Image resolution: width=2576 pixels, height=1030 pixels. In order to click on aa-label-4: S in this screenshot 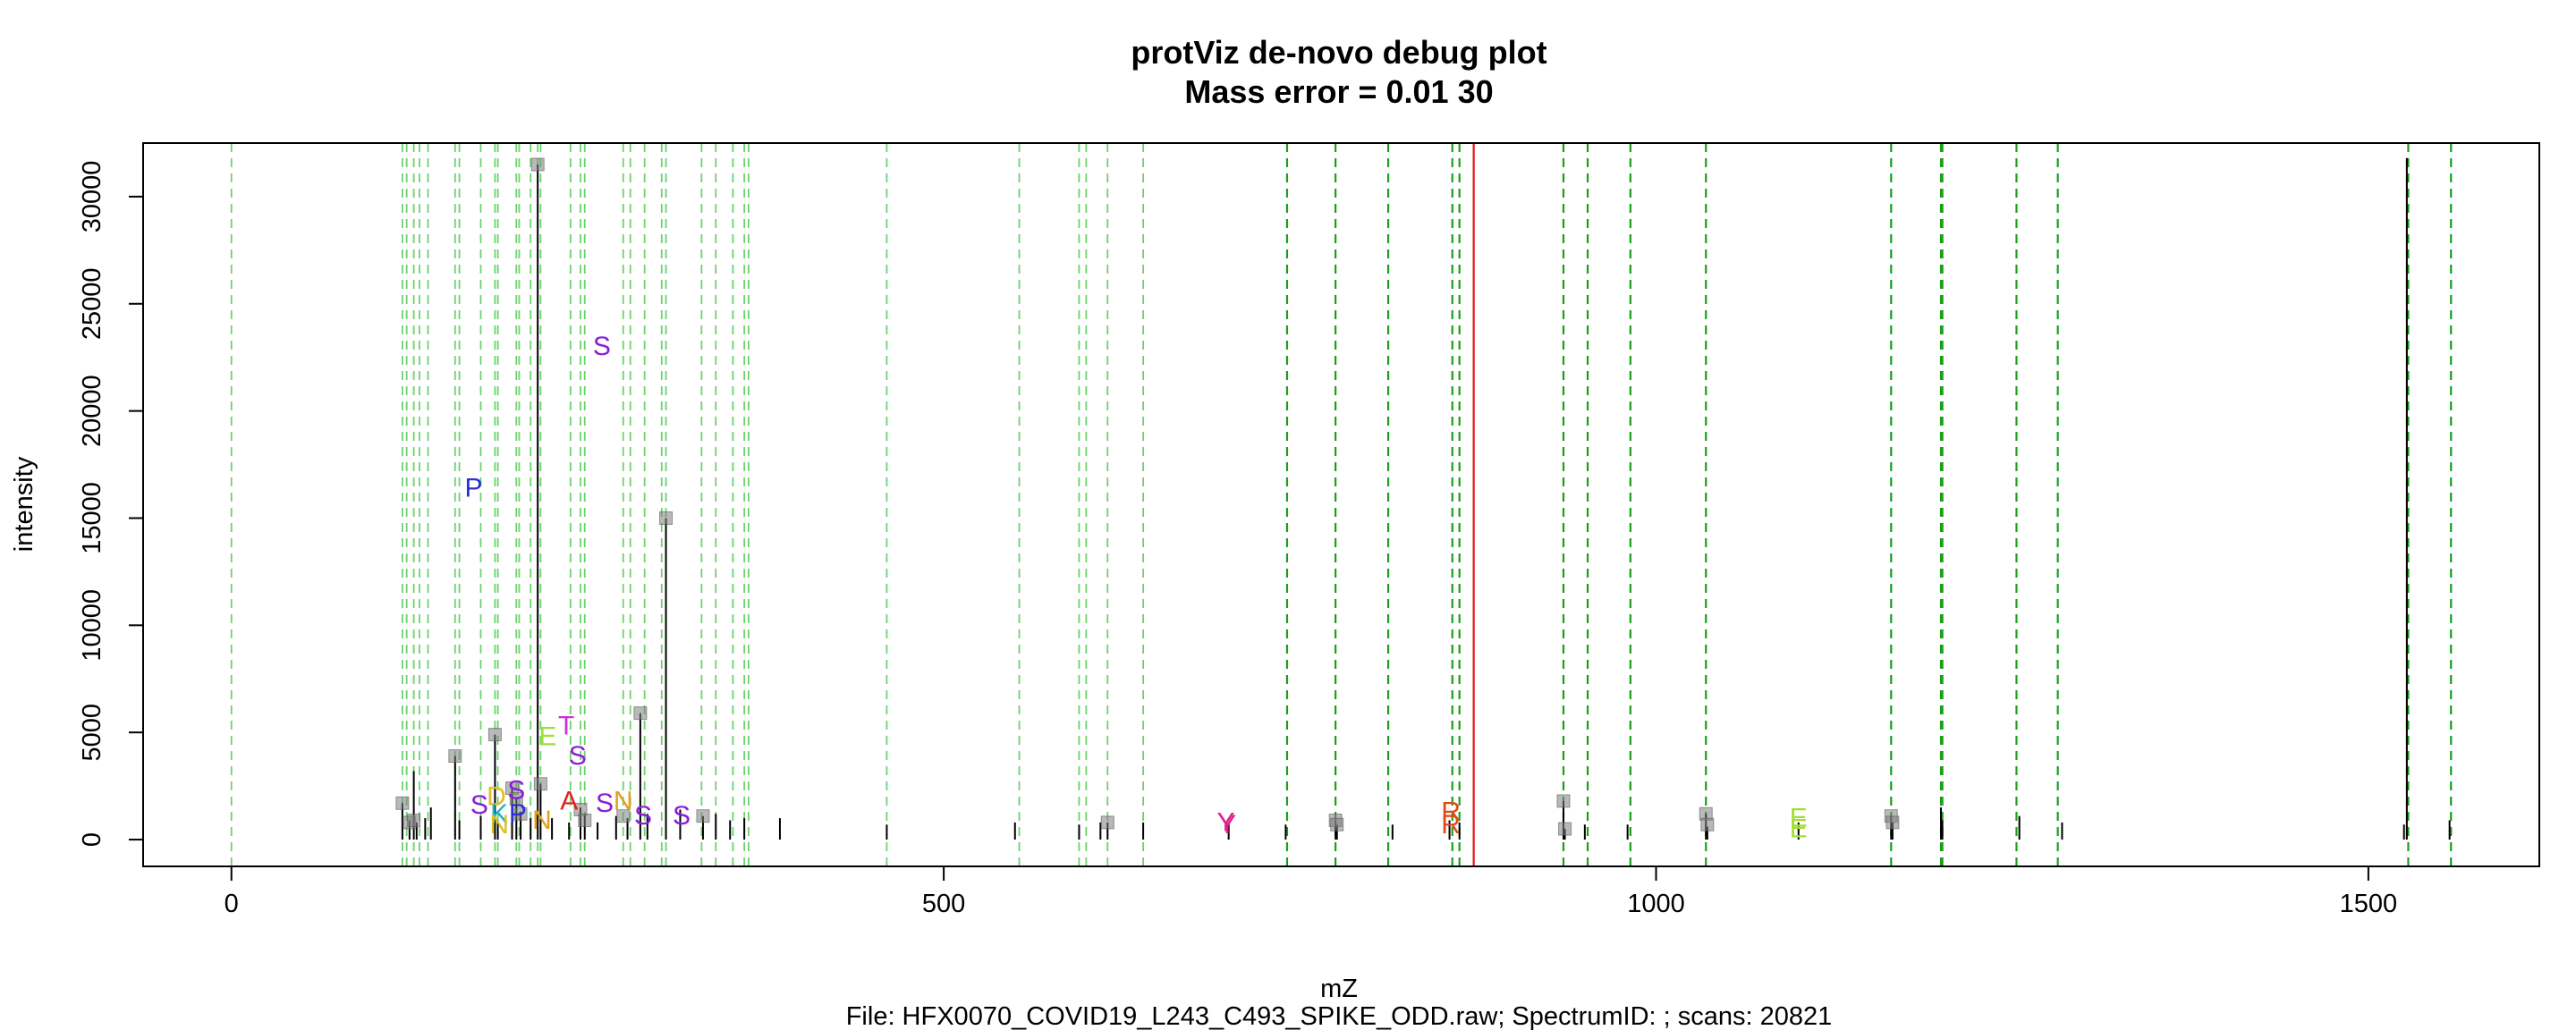, I will do `click(578, 756)`.